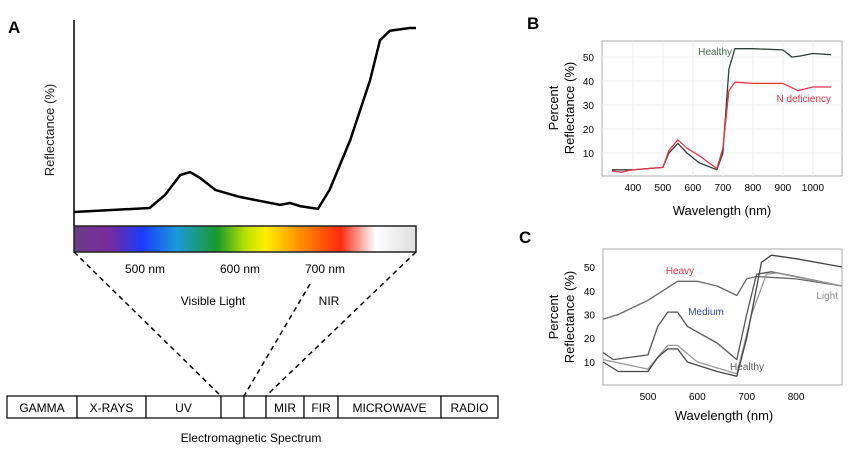  Describe the element at coordinates (553, 107) in the screenshot. I see `panel-b-ylabel-1: Percent` at that location.